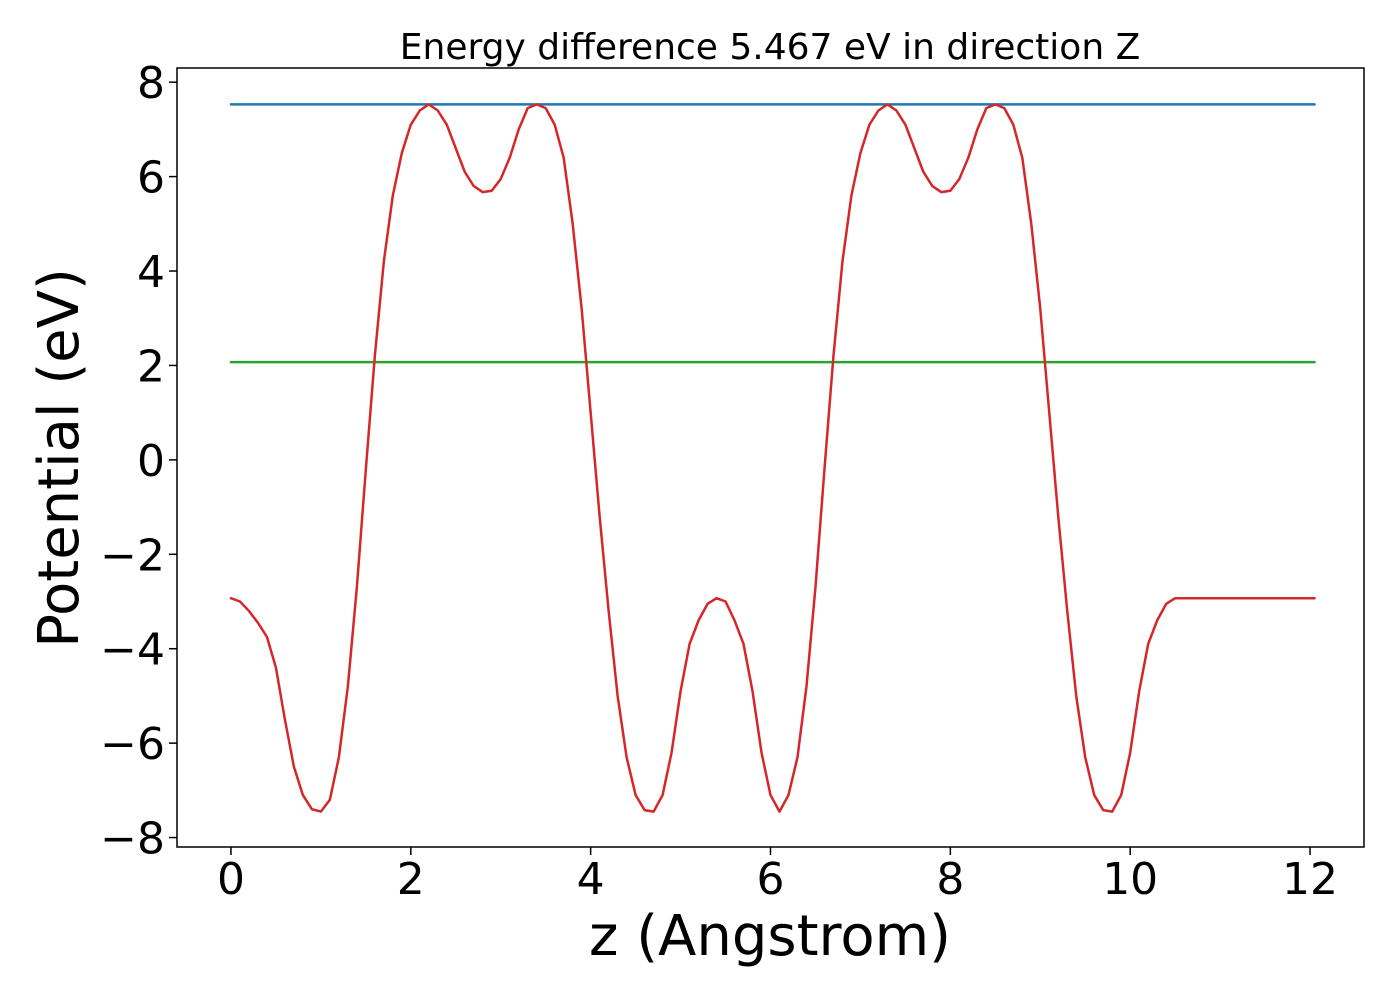  I want to click on y-tick-label: 2, so click(151, 366).